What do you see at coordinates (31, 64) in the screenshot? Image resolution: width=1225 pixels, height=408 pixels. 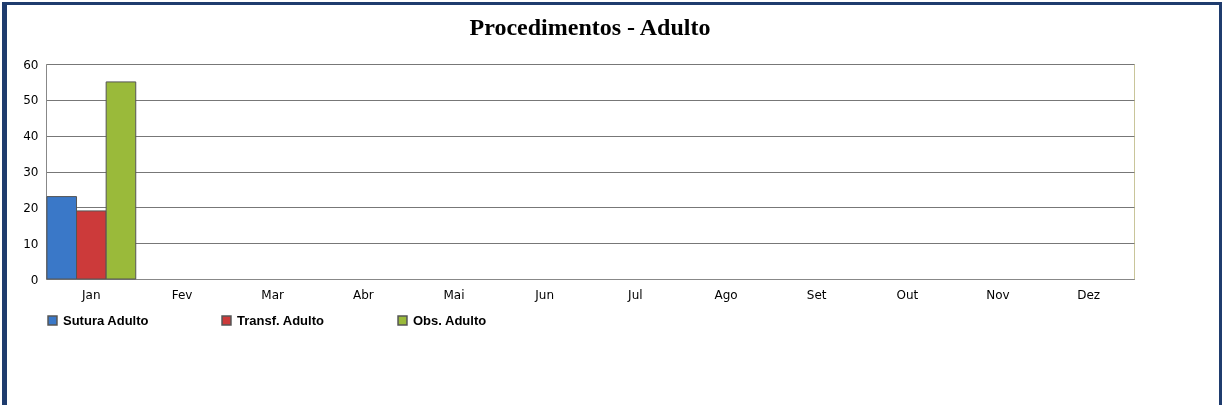 I see `y-tick-label: 60` at bounding box center [31, 64].